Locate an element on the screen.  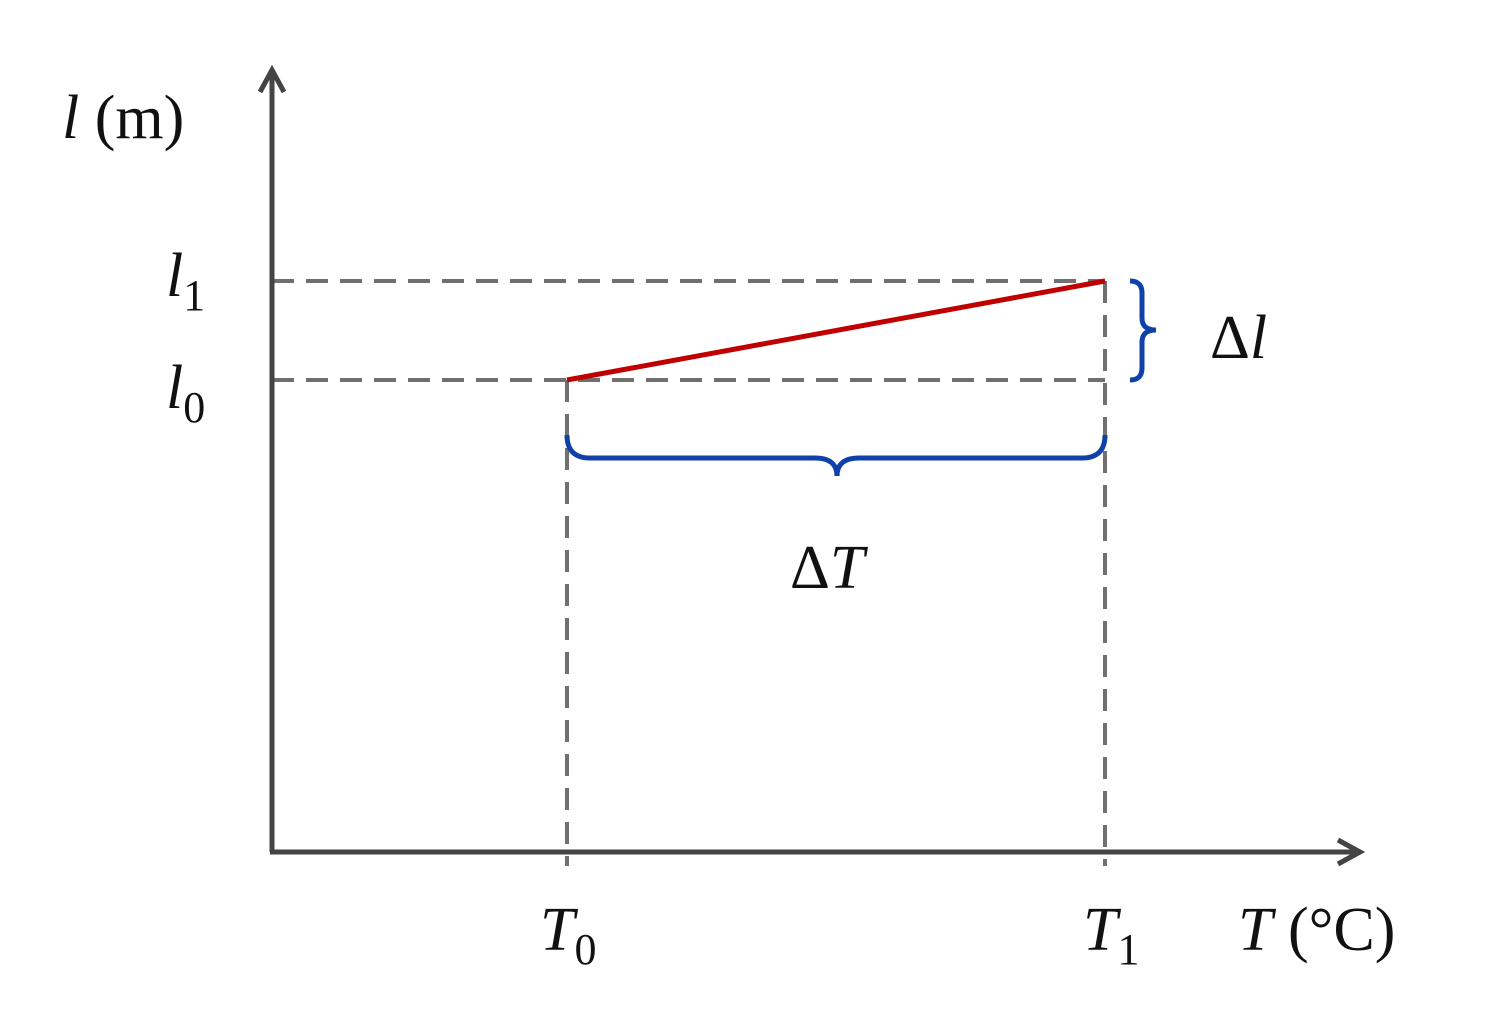
temperature-label: T0 is located at coordinates (568, 935).